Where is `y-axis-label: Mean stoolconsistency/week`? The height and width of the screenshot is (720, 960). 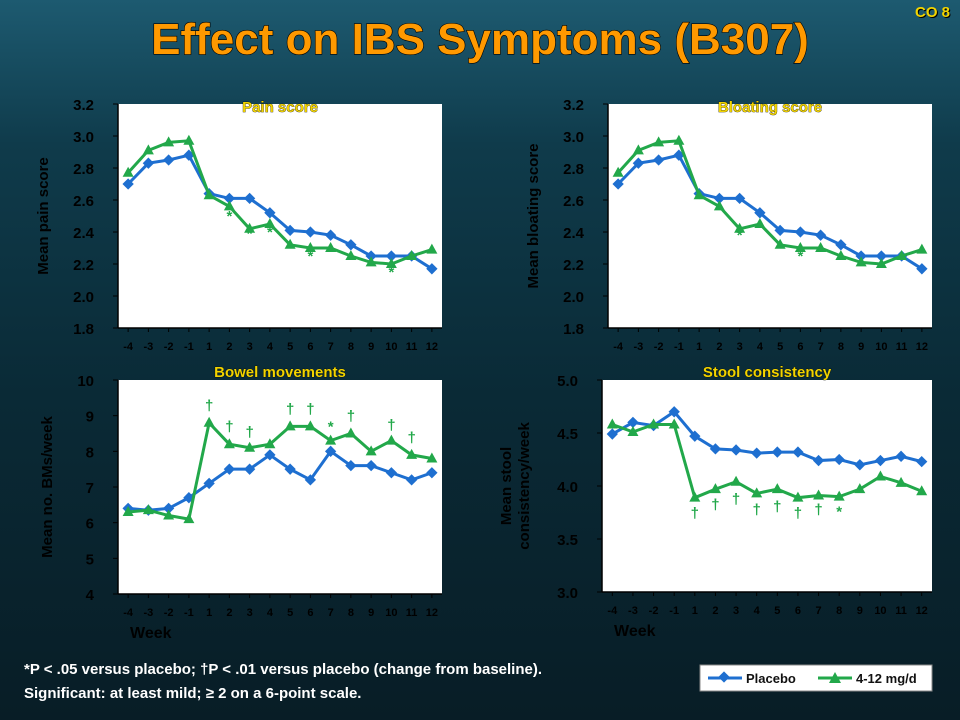 y-axis-label: Mean stoolconsistency/week is located at coordinates (515, 486).